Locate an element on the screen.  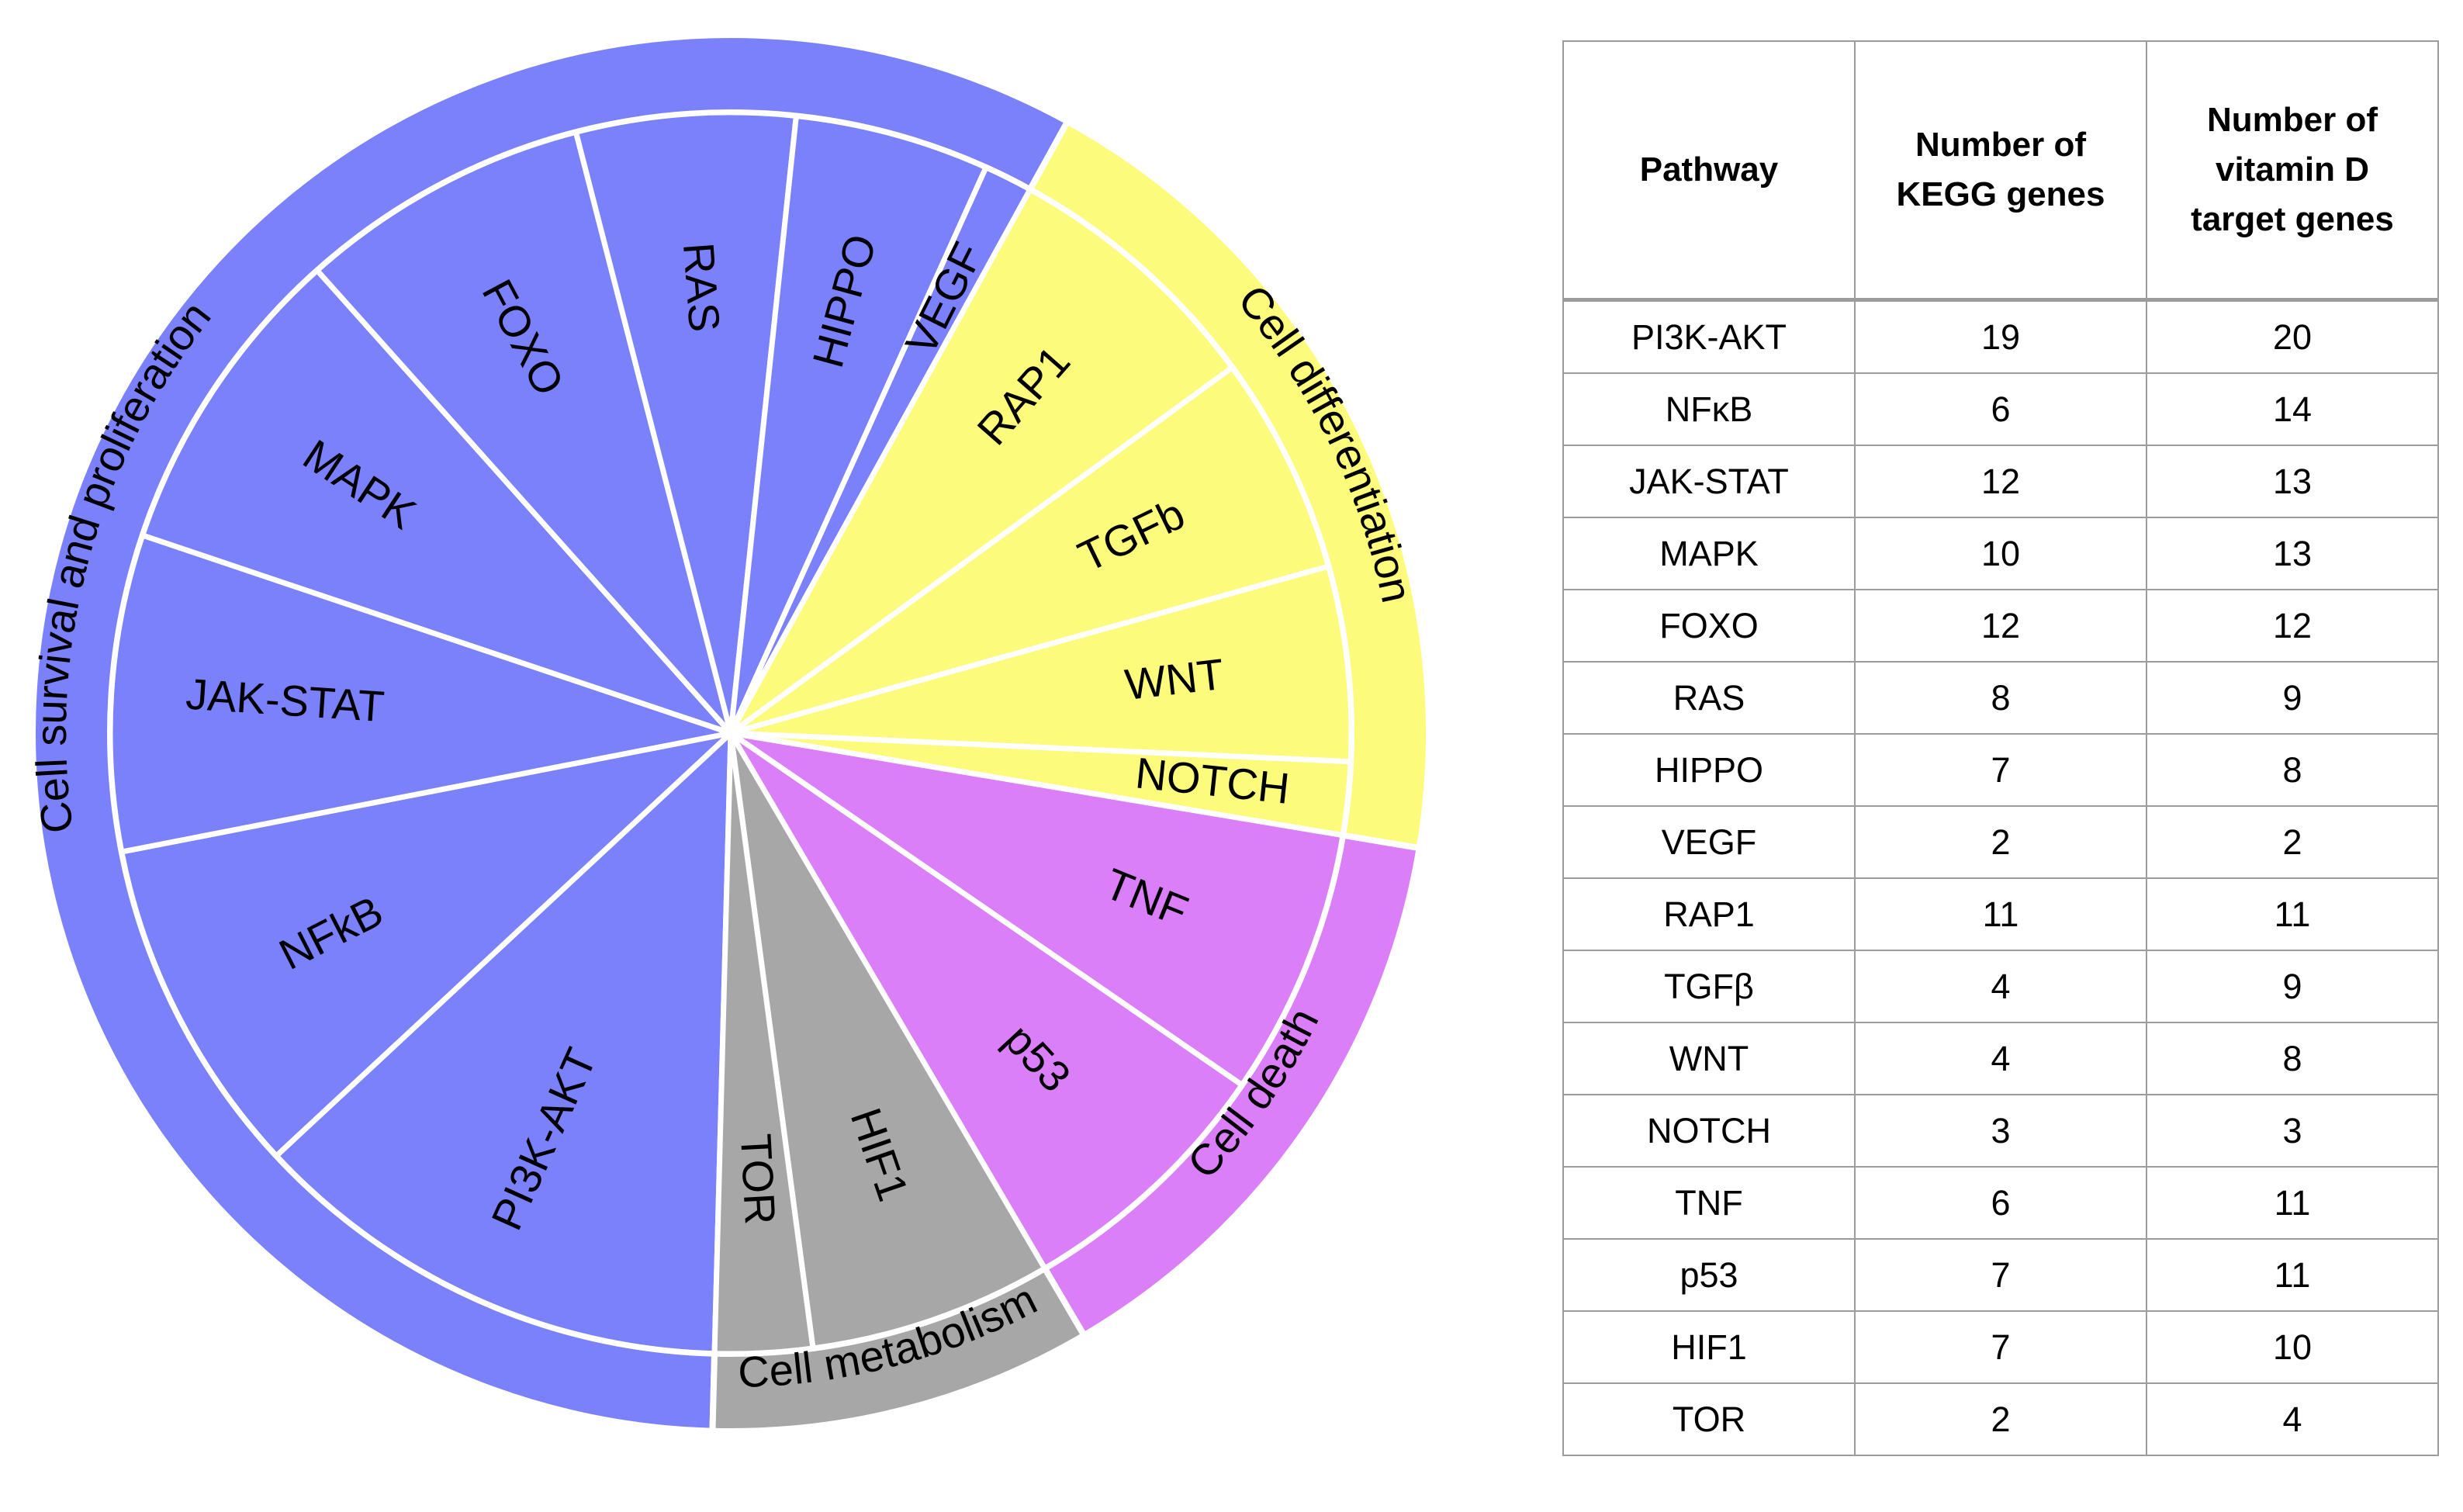
table-row: TOR 2 4 is located at coordinates (2000, 1419).